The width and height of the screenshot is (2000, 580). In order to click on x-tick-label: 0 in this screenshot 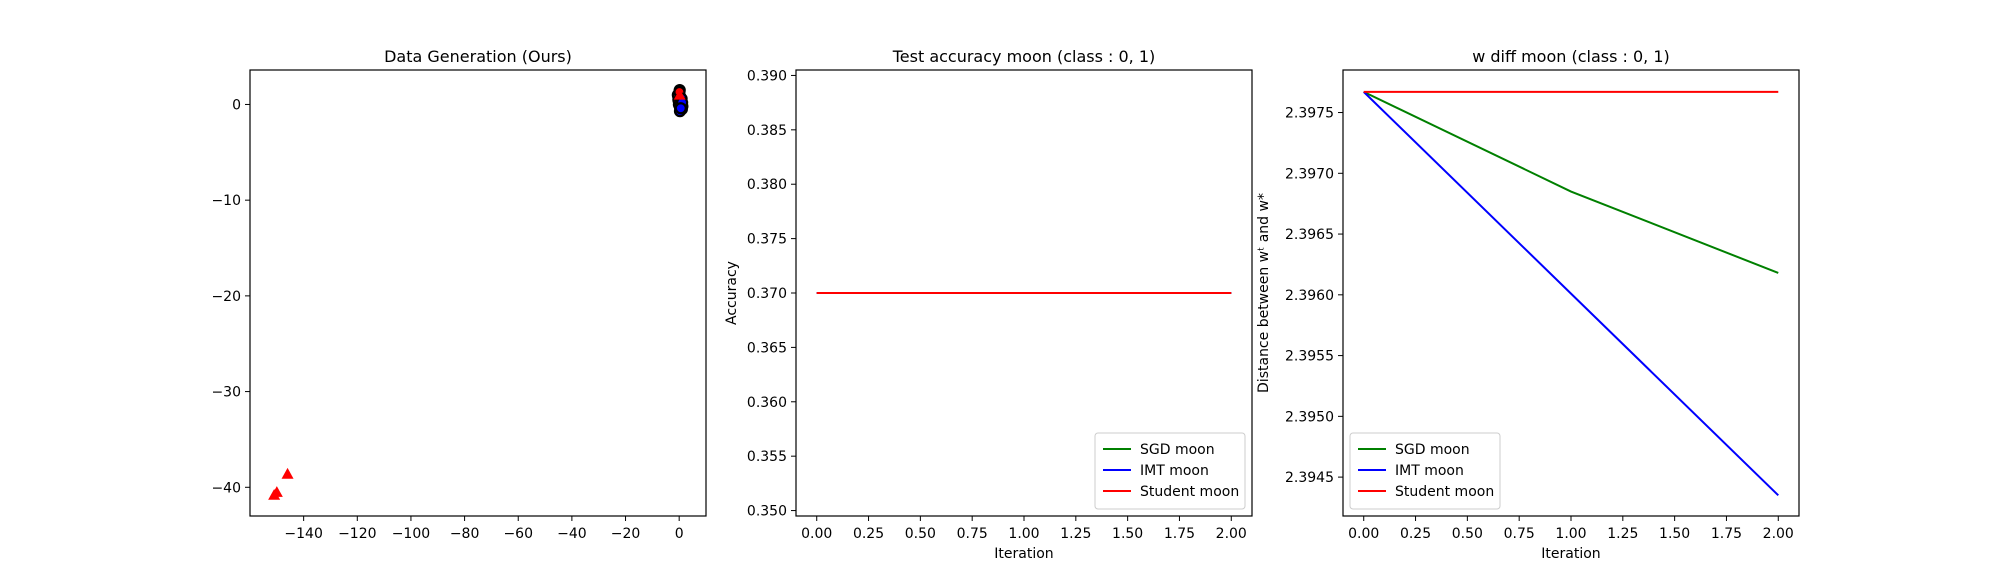, I will do `click(679, 534)`.